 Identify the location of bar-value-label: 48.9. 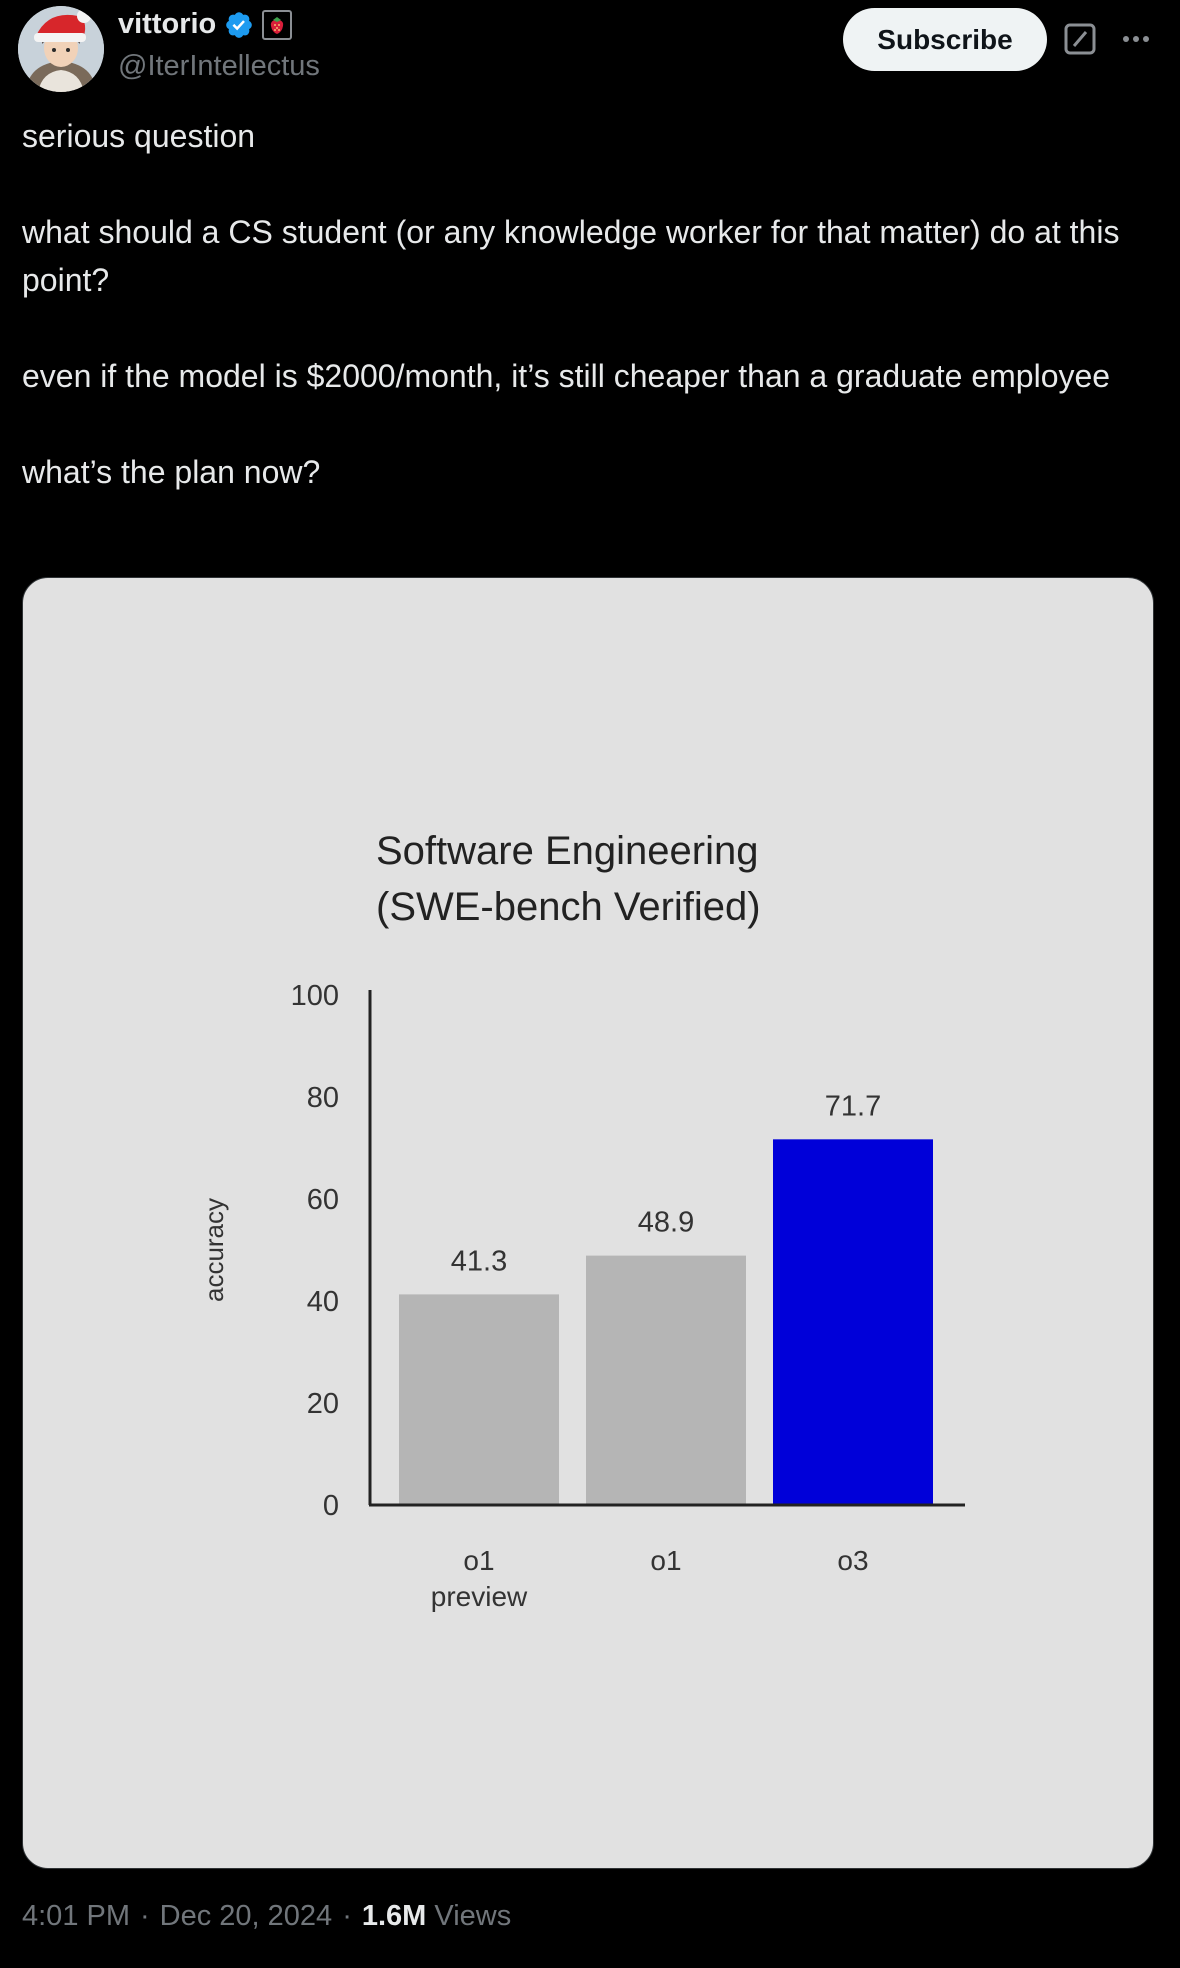
(666, 1223).